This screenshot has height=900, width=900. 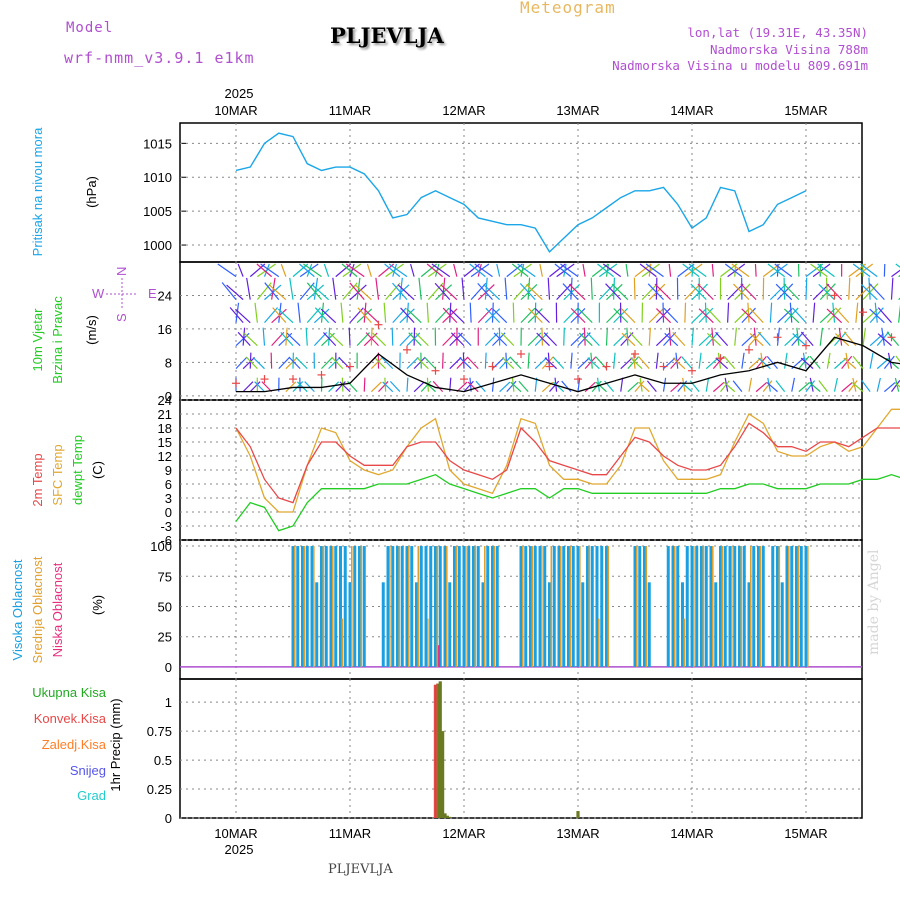 What do you see at coordinates (168, 484) in the screenshot?
I see `temp-tick-label: 6` at bounding box center [168, 484].